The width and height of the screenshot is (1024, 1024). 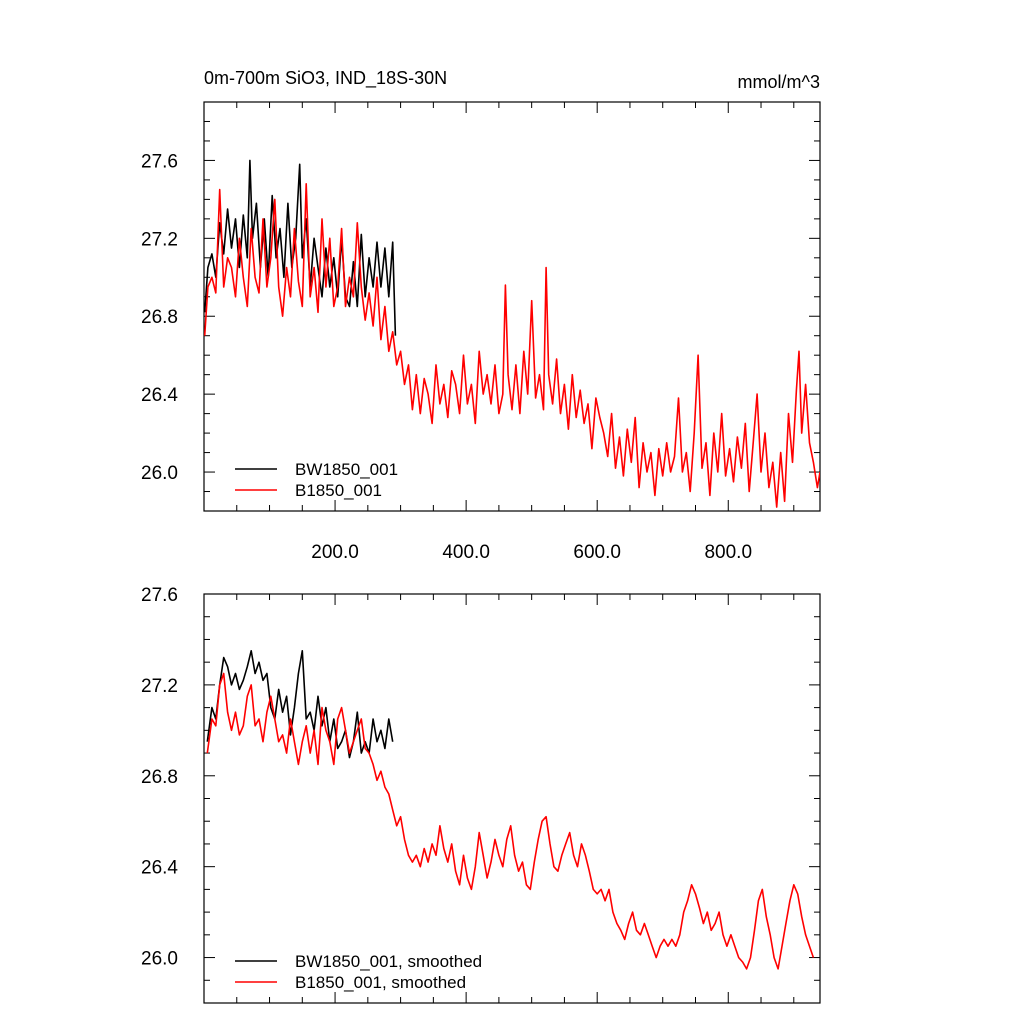 I want to click on x-tick-label: 400.0, so click(x=466, y=552).